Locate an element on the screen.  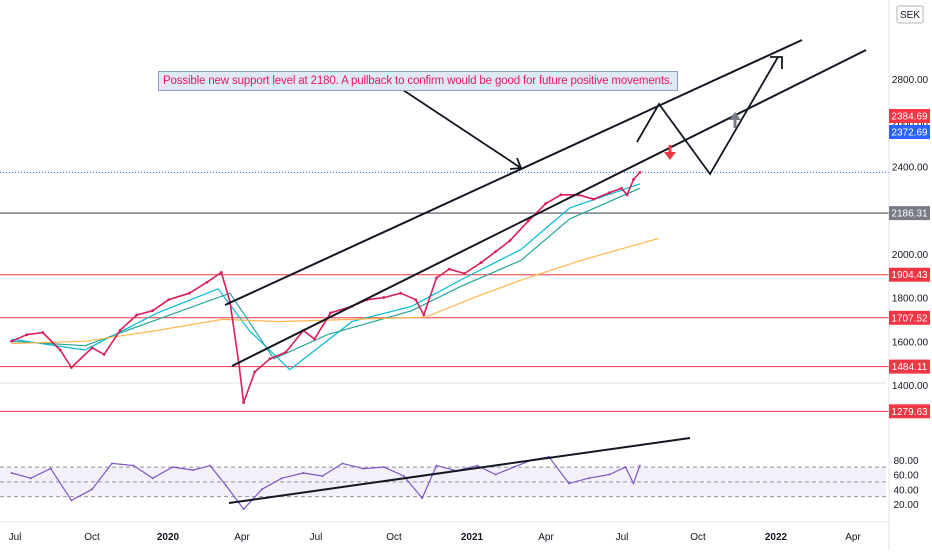
gray-up-arrow-head is located at coordinates (735, 116).